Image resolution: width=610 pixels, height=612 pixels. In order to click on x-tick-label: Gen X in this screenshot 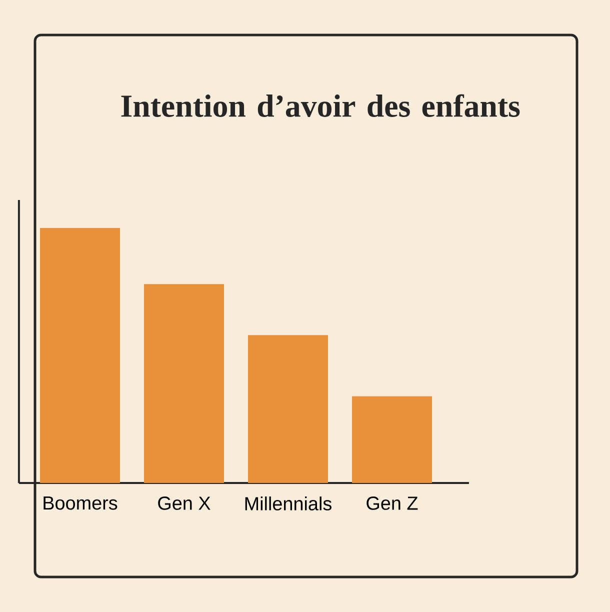, I will do `click(184, 503)`.